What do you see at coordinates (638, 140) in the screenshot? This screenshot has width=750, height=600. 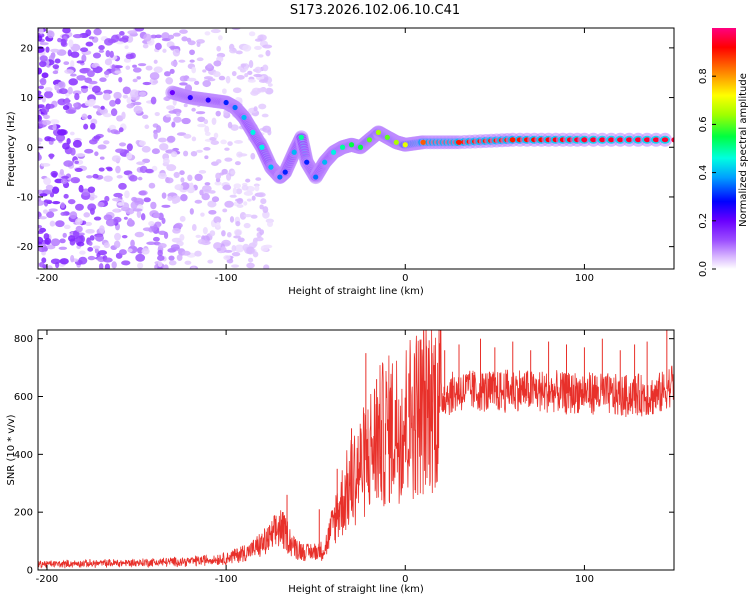 I see `ridge-core` at bounding box center [638, 140].